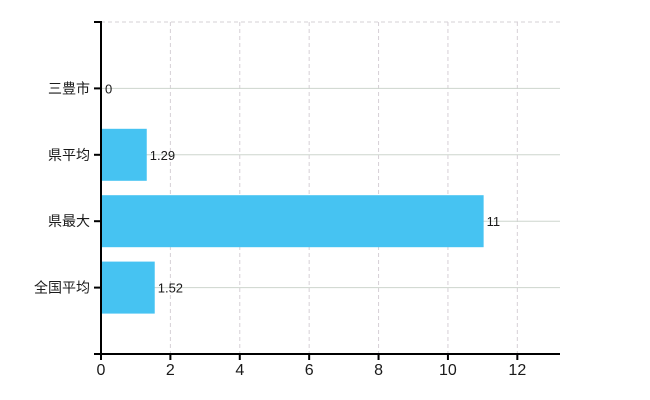 This screenshot has height=400, width=650. I want to click on x-tick-label: 0, so click(101, 370).